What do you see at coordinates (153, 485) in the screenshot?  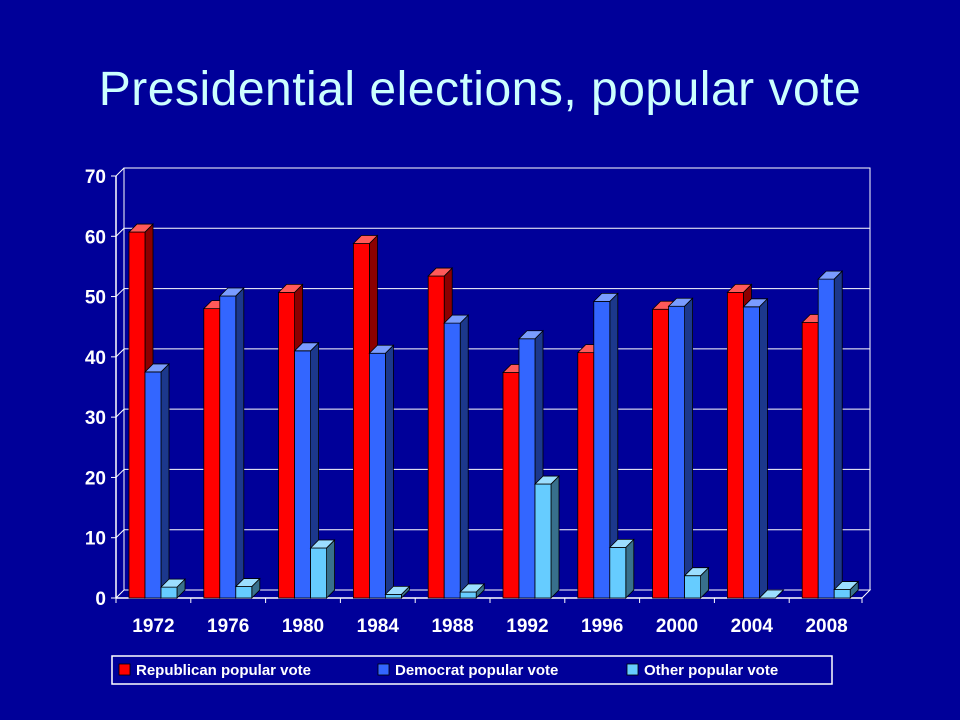 I see `bar-1972-democrat` at bounding box center [153, 485].